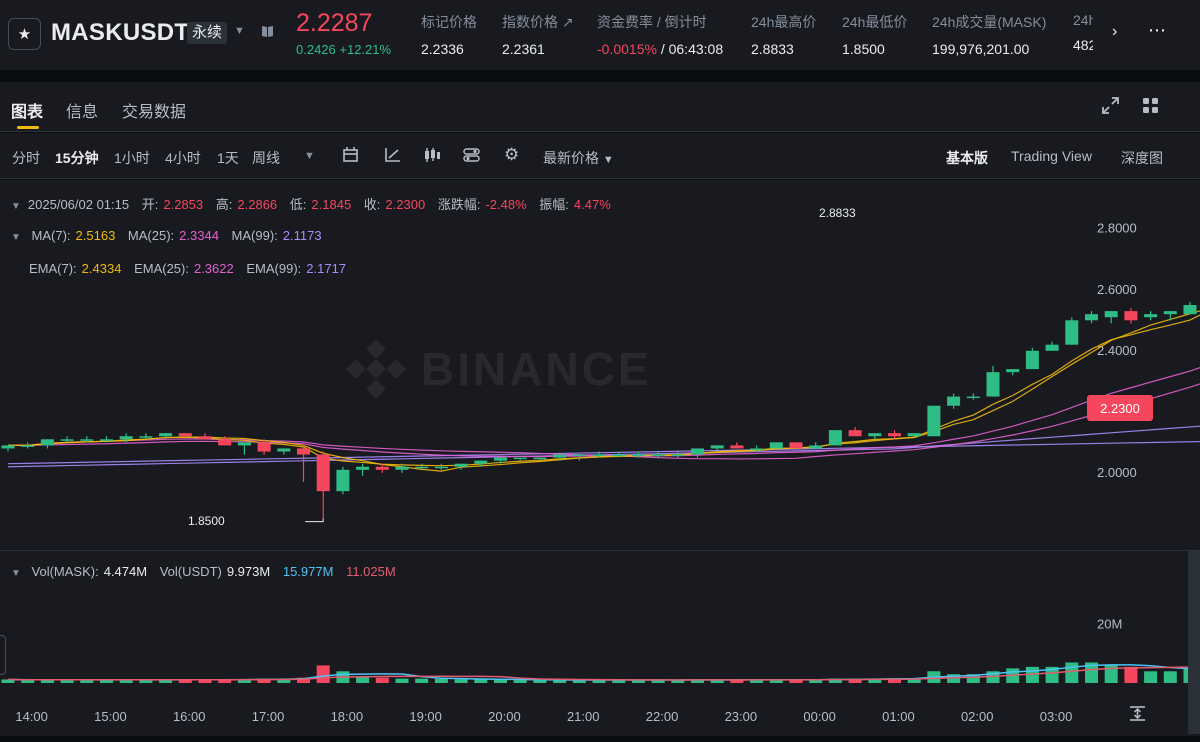 The height and width of the screenshot is (742, 1200). What do you see at coordinates (207, 33) in the screenshot?
I see `contract-type-badge: 永续` at bounding box center [207, 33].